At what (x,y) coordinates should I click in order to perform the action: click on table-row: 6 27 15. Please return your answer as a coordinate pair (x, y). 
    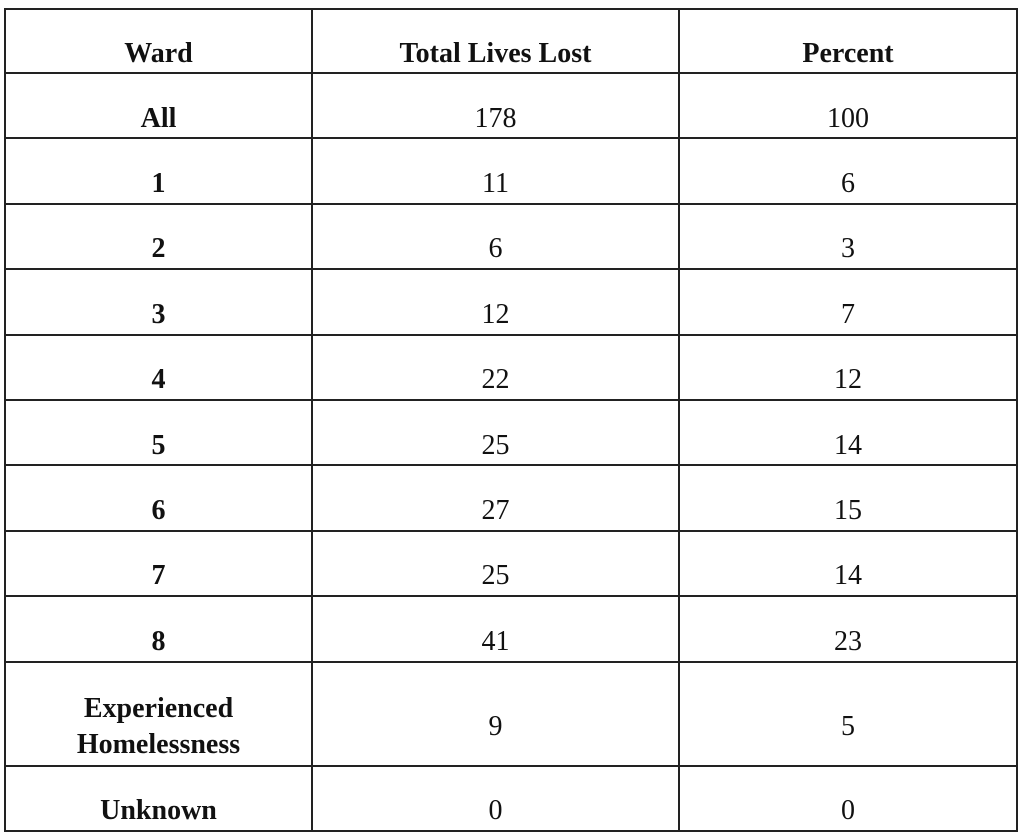
    Looking at the image, I should click on (511, 498).